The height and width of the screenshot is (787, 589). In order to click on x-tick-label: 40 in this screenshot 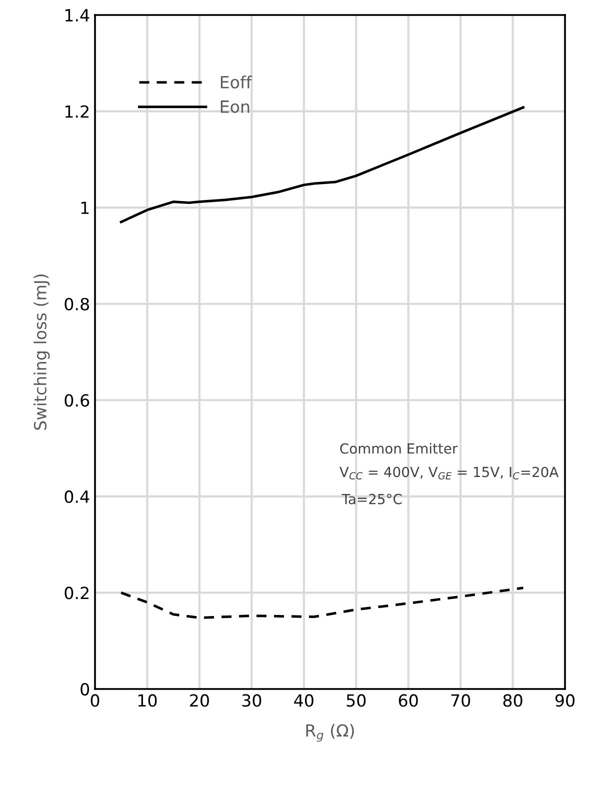, I will do `click(304, 700)`.